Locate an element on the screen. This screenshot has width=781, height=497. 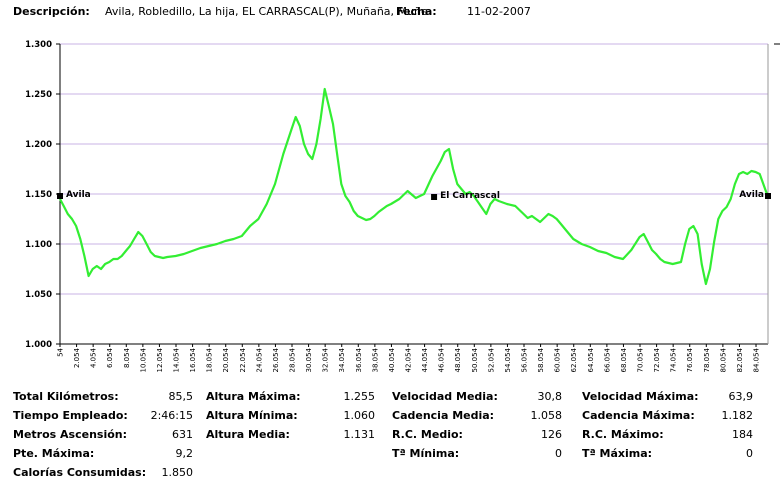
stat-label: Velocidad Máxima: is located at coordinates (640, 396).